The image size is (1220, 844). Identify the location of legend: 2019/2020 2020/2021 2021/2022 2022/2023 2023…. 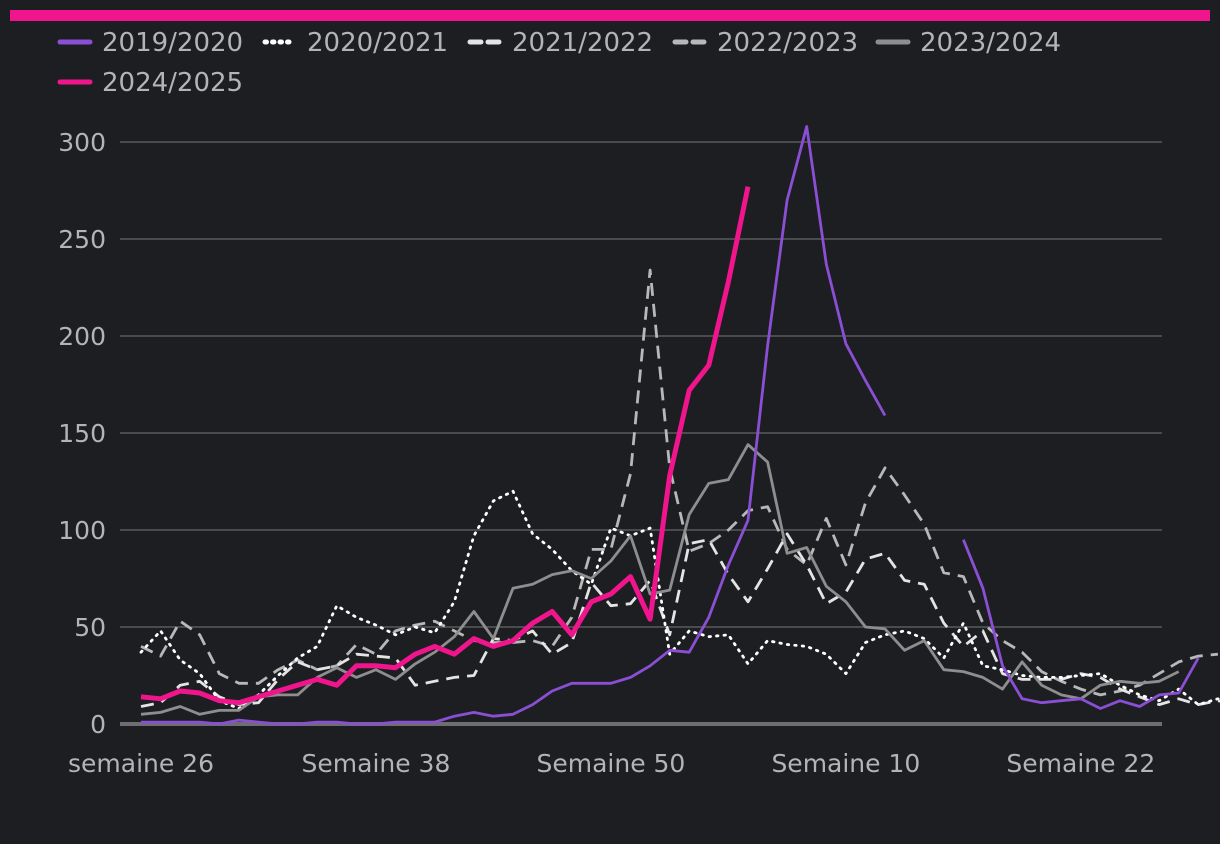
(559, 63).